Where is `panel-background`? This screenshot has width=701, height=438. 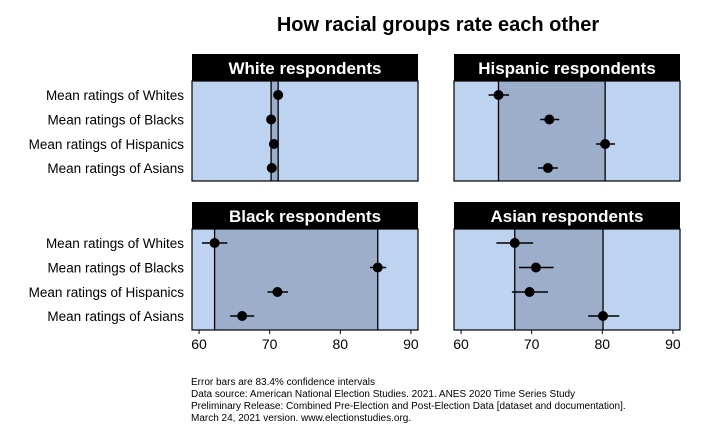
panel-background is located at coordinates (305, 131).